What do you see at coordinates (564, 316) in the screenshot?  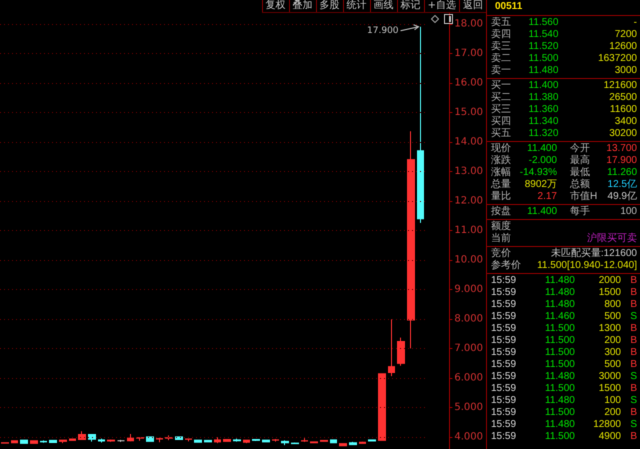 I see `text: 15:59 11.460 500 S` at bounding box center [564, 316].